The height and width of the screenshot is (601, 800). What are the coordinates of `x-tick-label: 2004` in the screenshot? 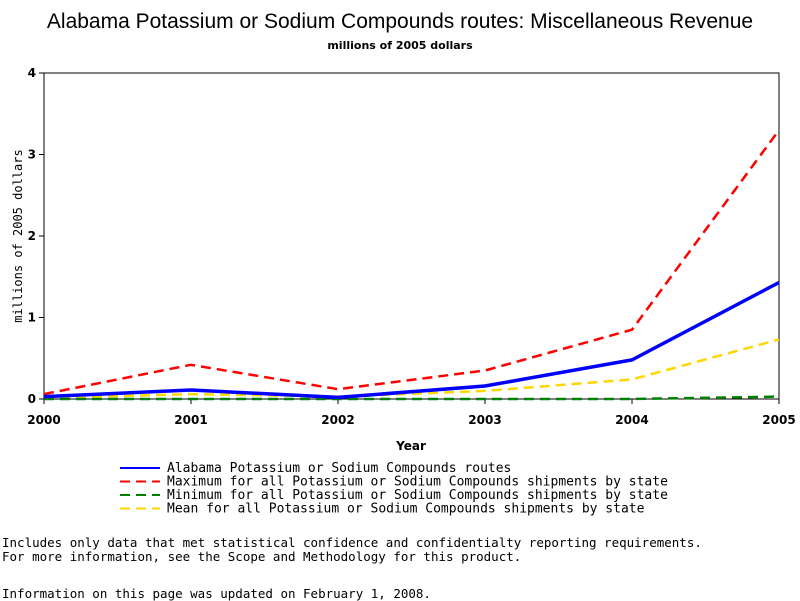 It's located at (631, 420).